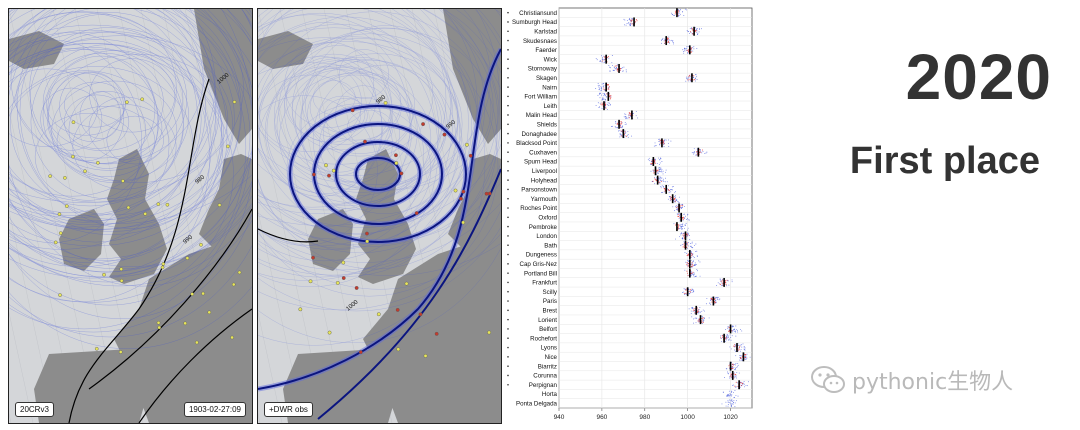  I want to click on station-label: Portland Bill, so click(540, 273).